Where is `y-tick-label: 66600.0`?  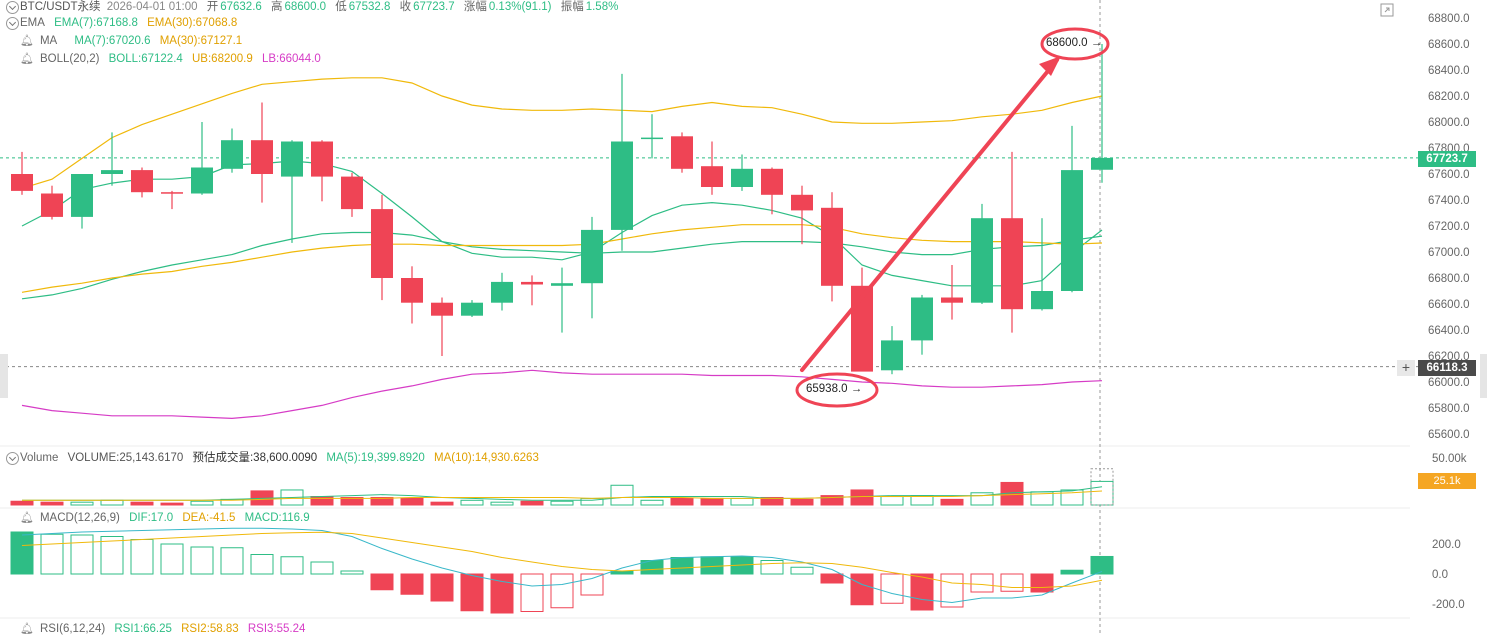 y-tick-label: 66600.0 is located at coordinates (1449, 305).